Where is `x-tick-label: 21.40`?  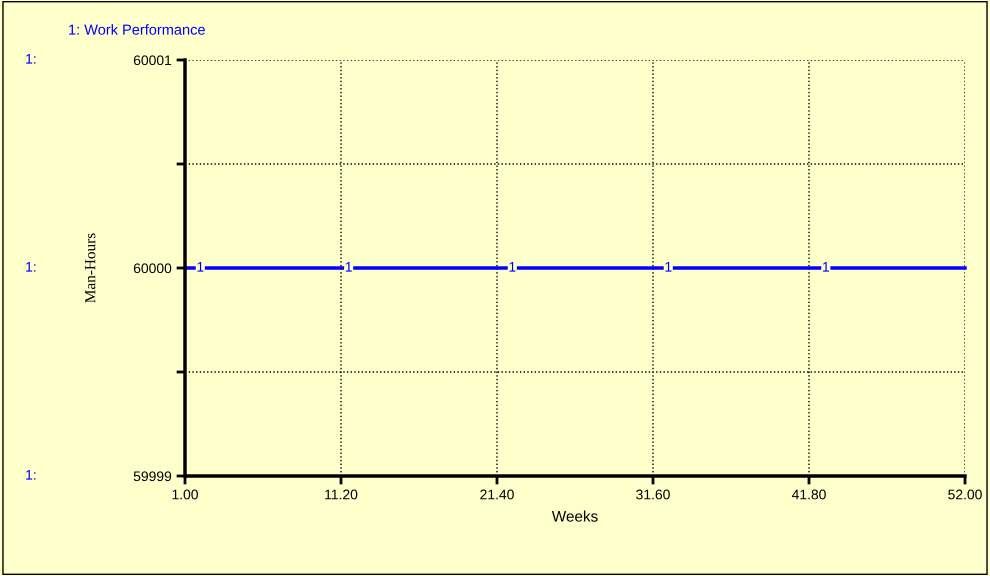
x-tick-label: 21.40 is located at coordinates (497, 495).